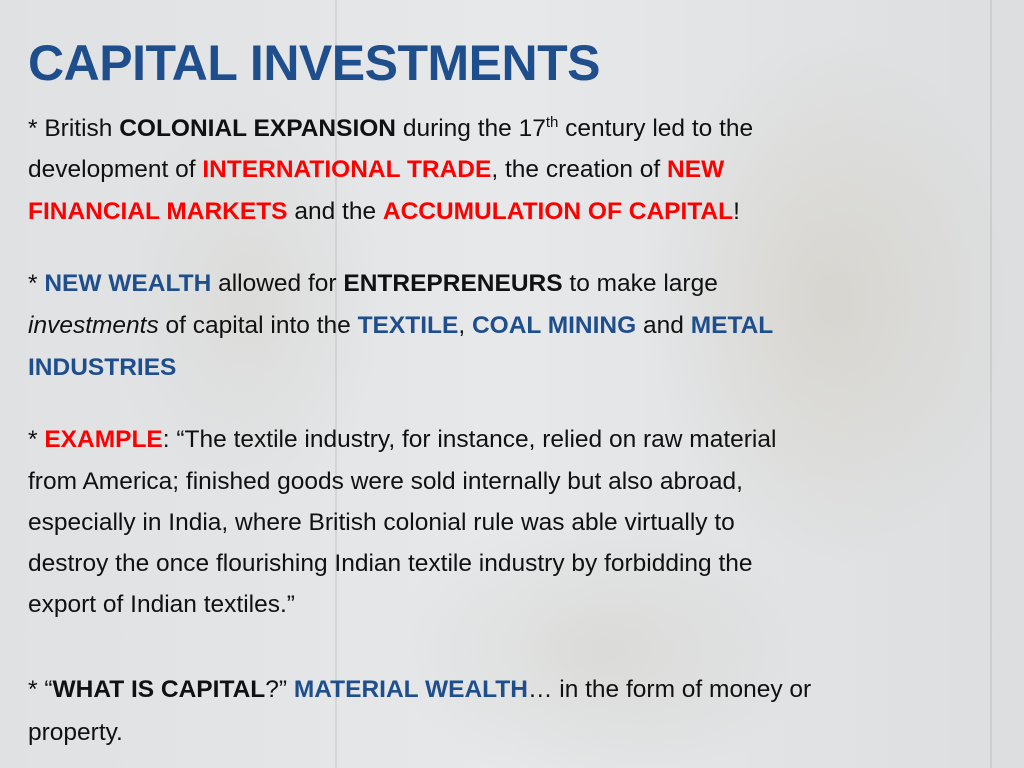 Image resolution: width=1024 pixels, height=768 pixels. Describe the element at coordinates (159, 689) in the screenshot. I see `emphasis-text: WHAT IS CAPITAL` at that location.